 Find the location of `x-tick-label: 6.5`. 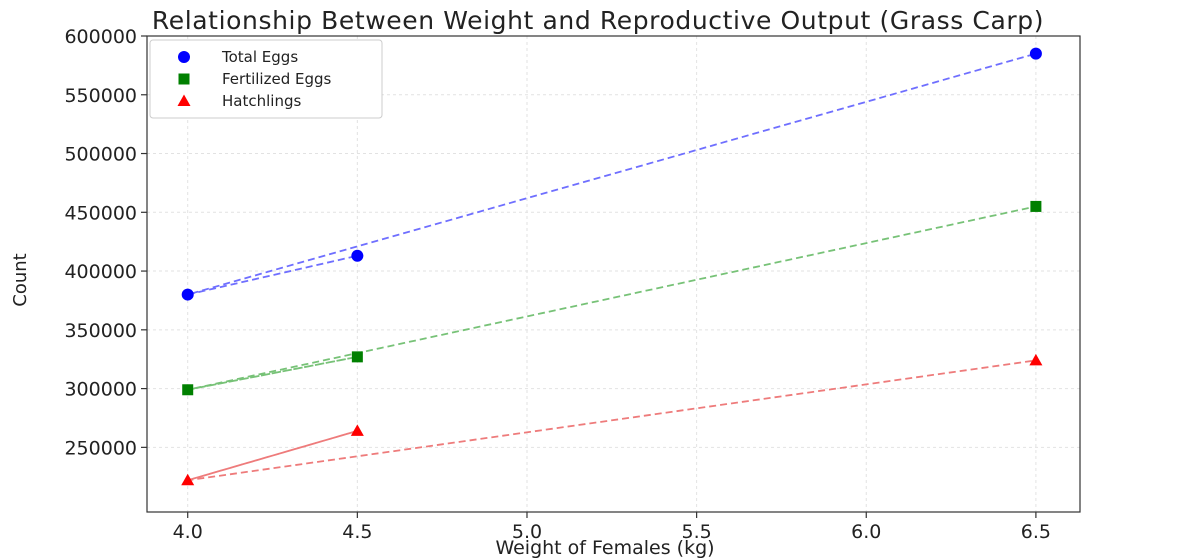

x-tick-label: 6.5 is located at coordinates (1036, 532).